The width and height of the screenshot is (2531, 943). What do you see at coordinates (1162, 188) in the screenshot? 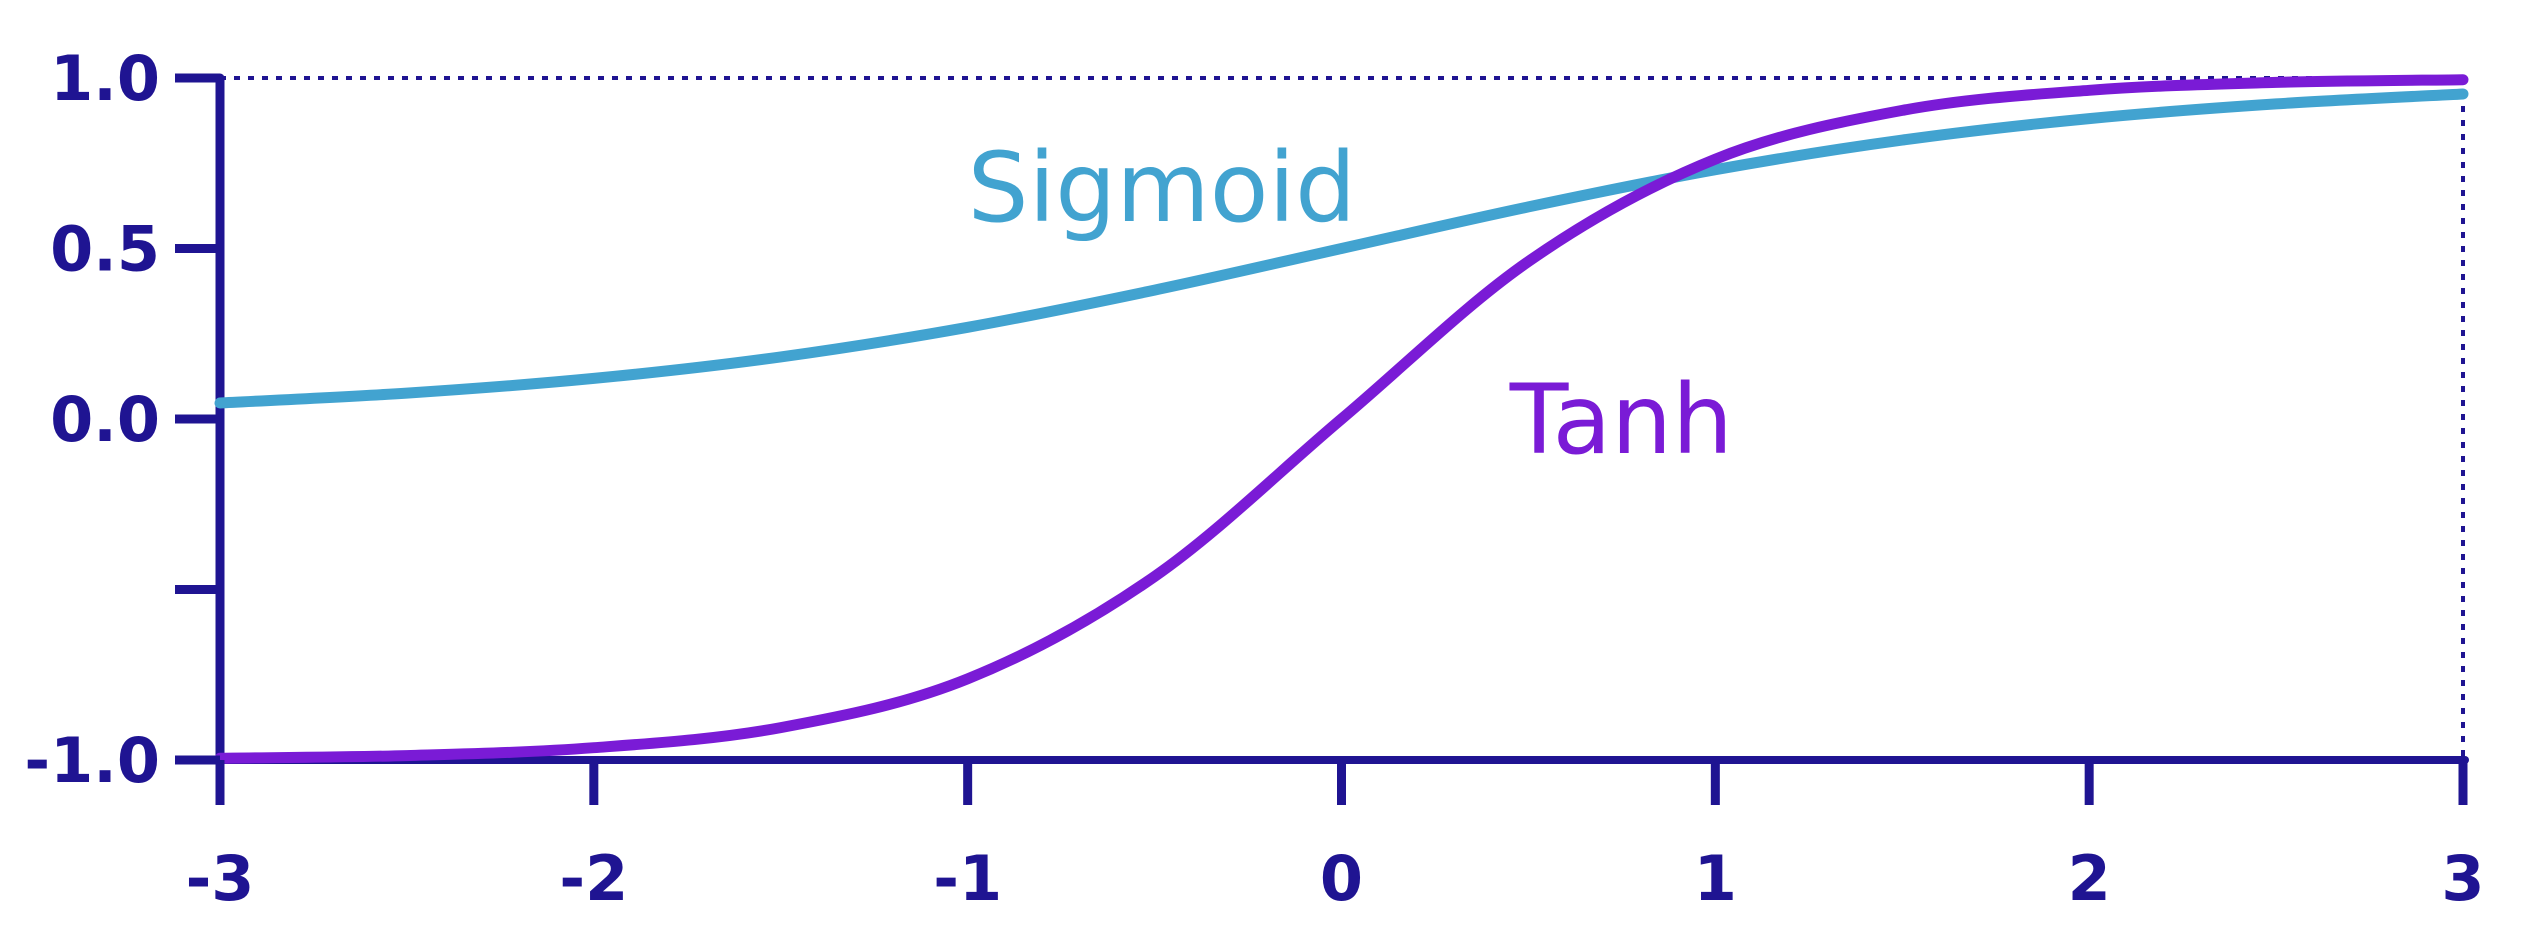
I see `series-label-sigmoid: Sigmoid` at bounding box center [1162, 188].